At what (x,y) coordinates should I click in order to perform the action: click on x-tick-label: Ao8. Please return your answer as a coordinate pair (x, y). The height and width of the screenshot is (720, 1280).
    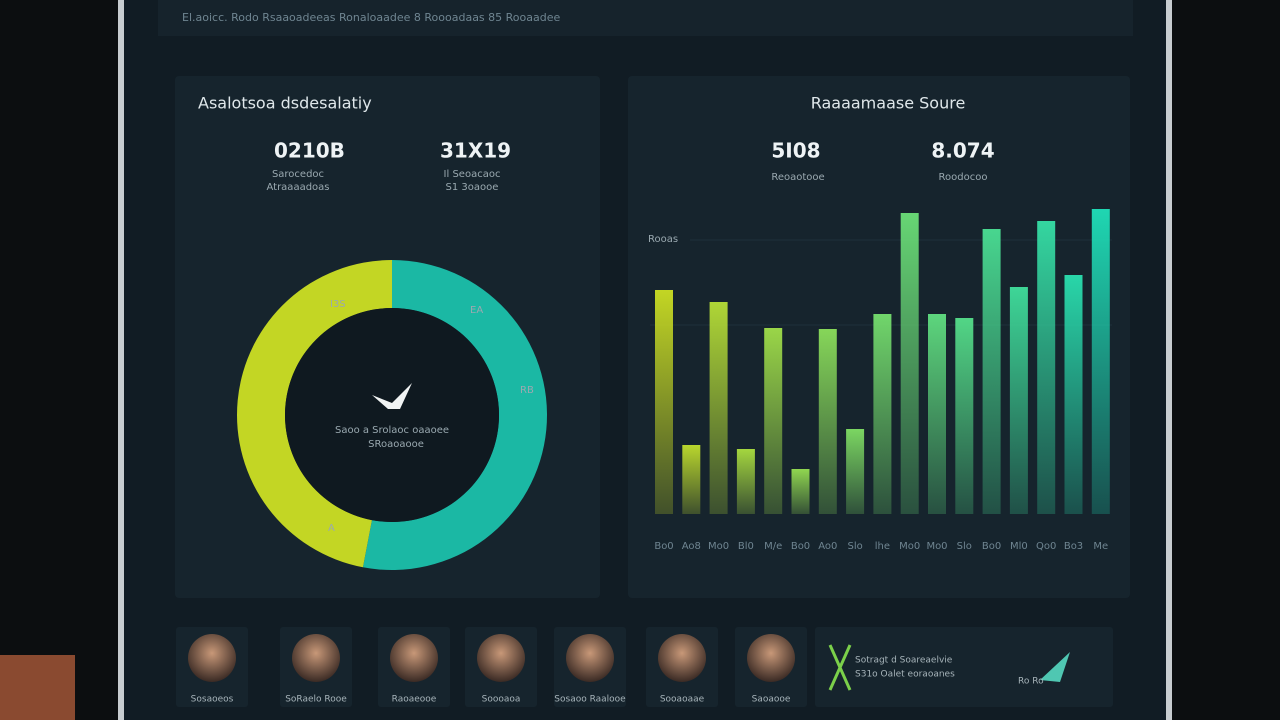
    Looking at the image, I should click on (691, 546).